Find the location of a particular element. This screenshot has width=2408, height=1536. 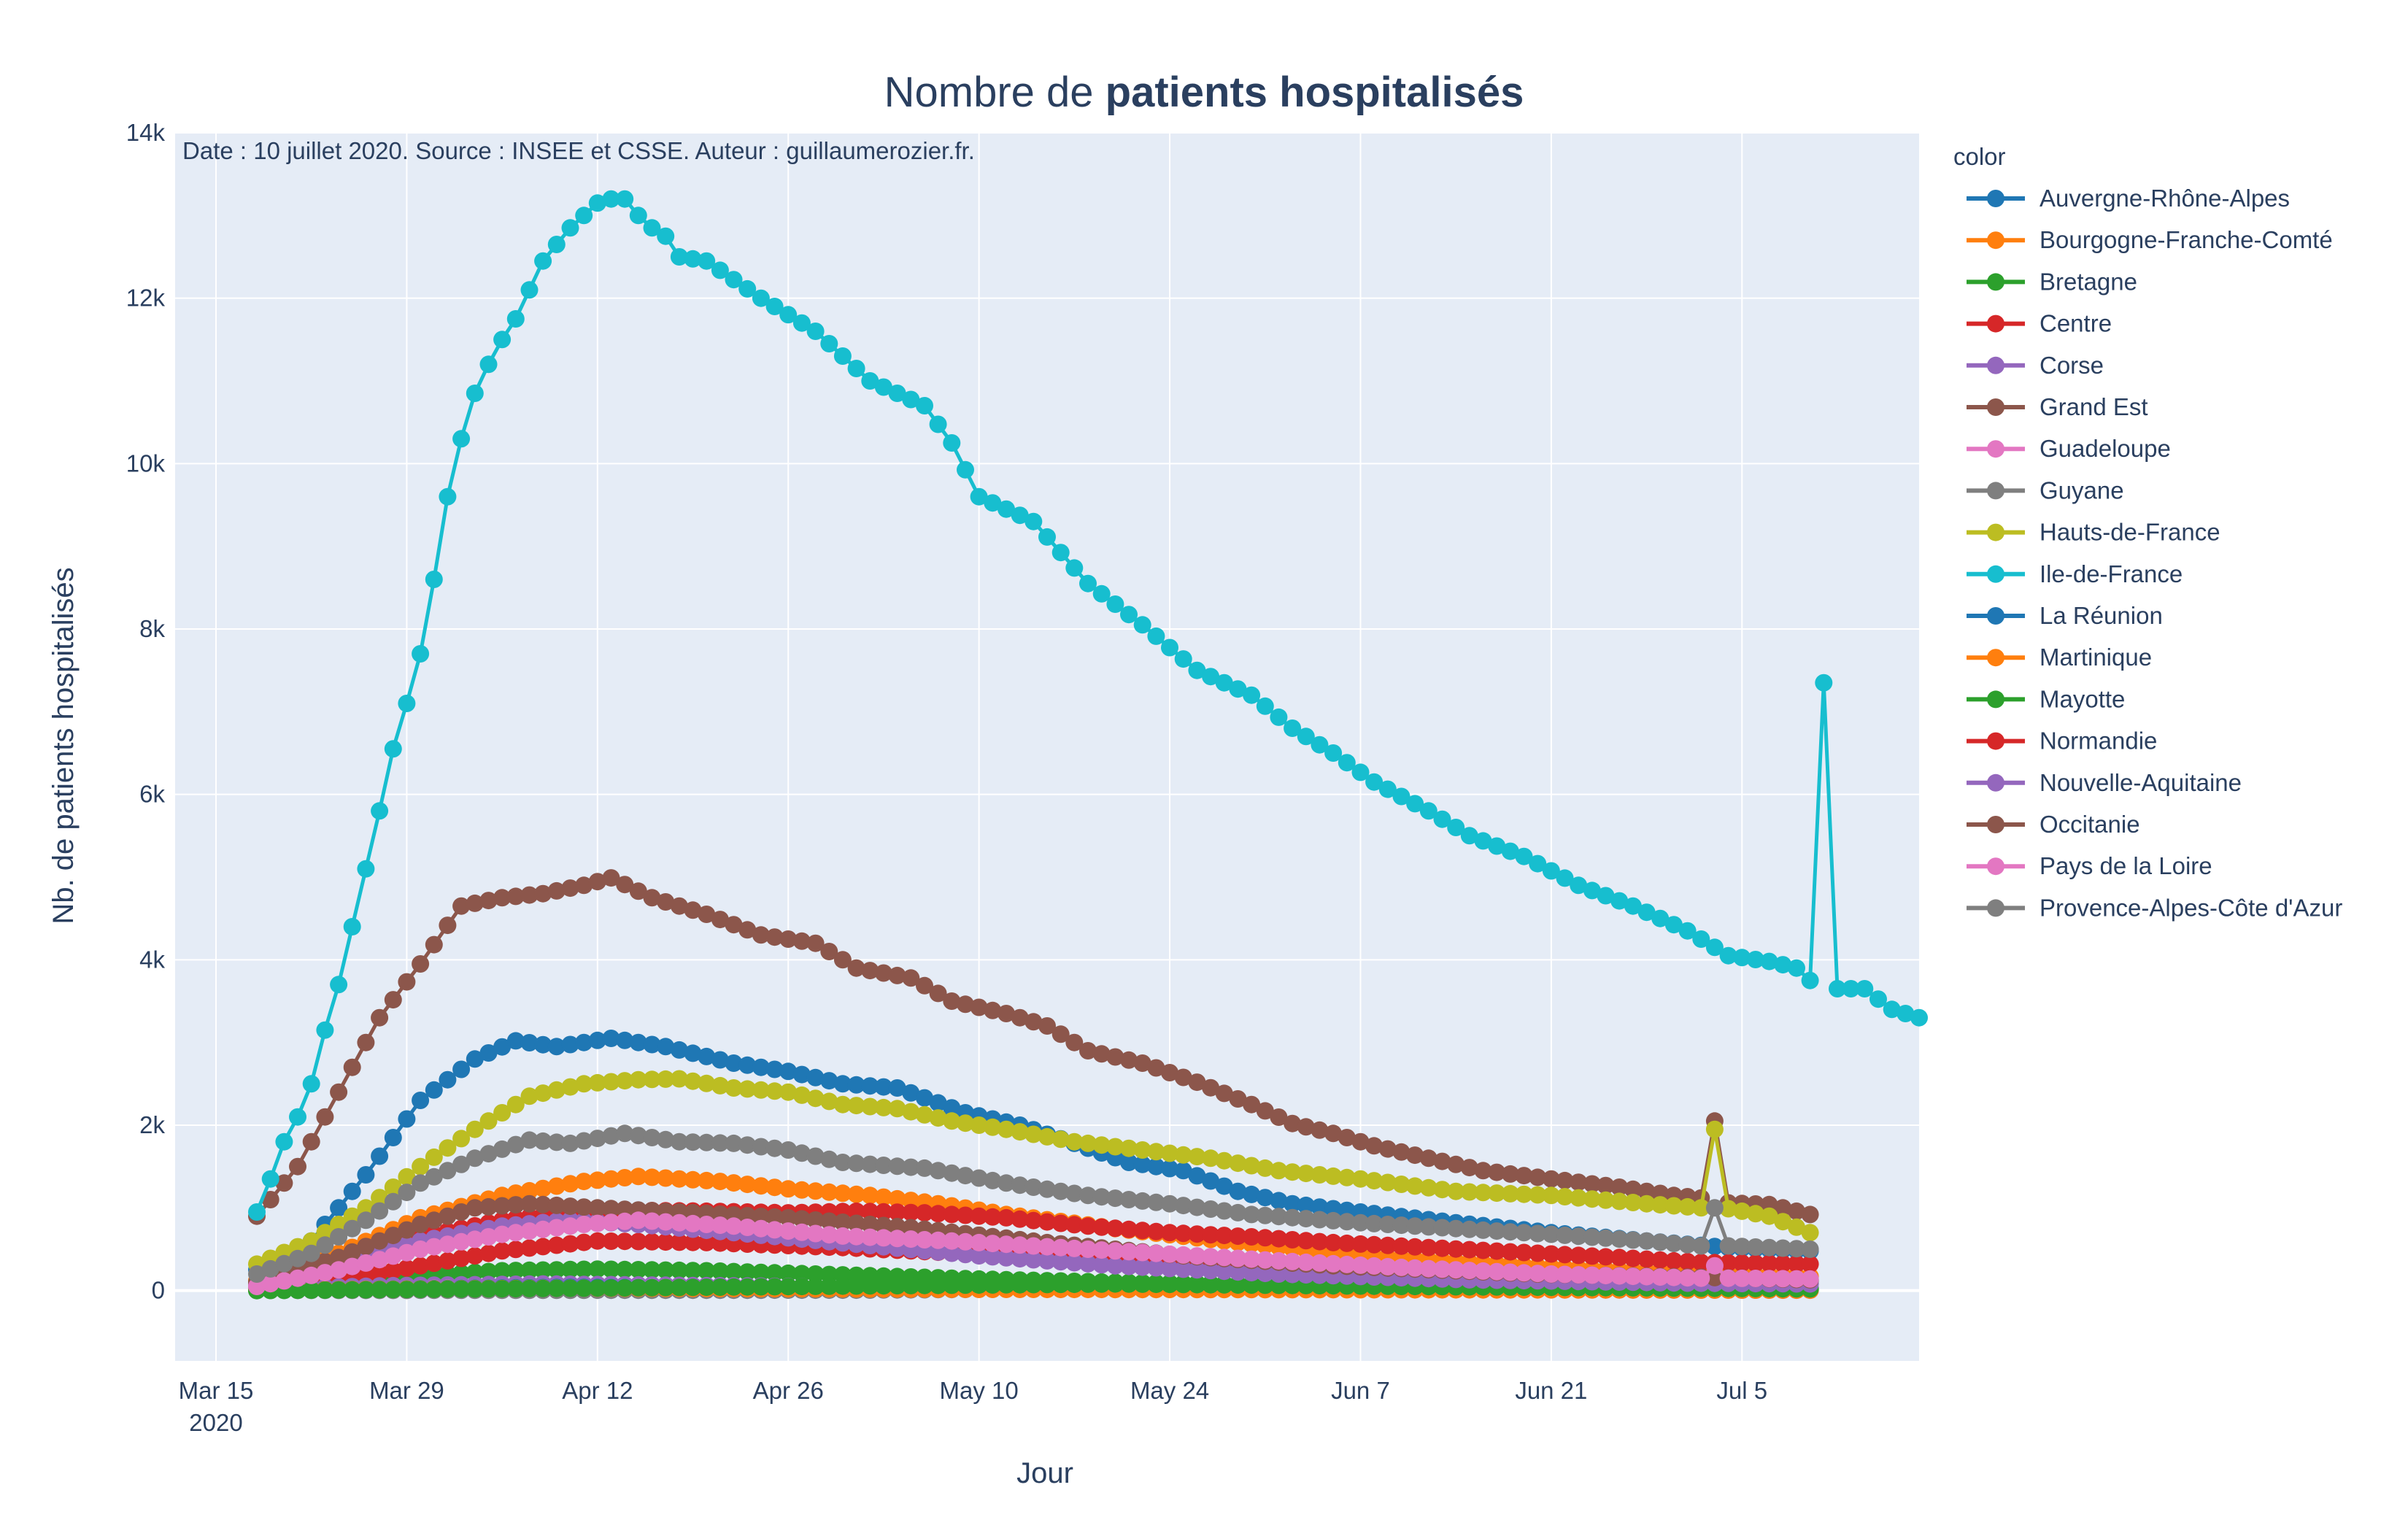

legend-item: Ile-de-France is located at coordinates (2075, 573).